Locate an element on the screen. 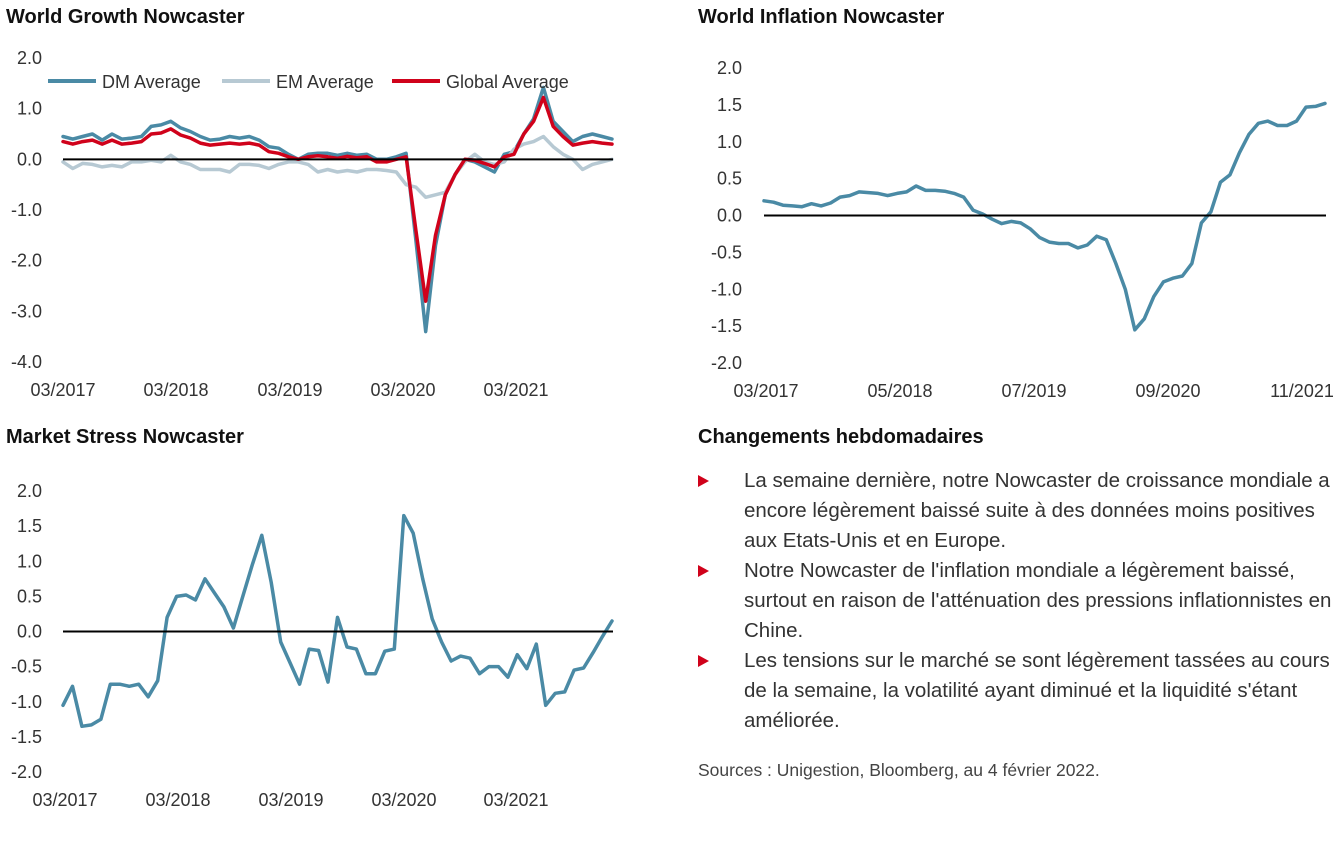 The image size is (1342, 841). legend-label-em: EM Average is located at coordinates (325, 82).